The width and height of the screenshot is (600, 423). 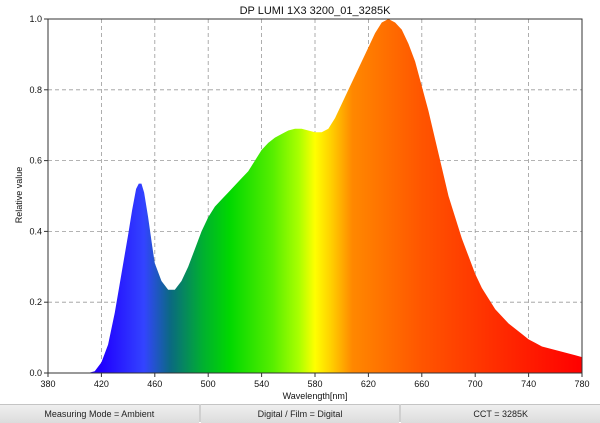 What do you see at coordinates (261, 384) in the screenshot?
I see `x-tick-label: 540` at bounding box center [261, 384].